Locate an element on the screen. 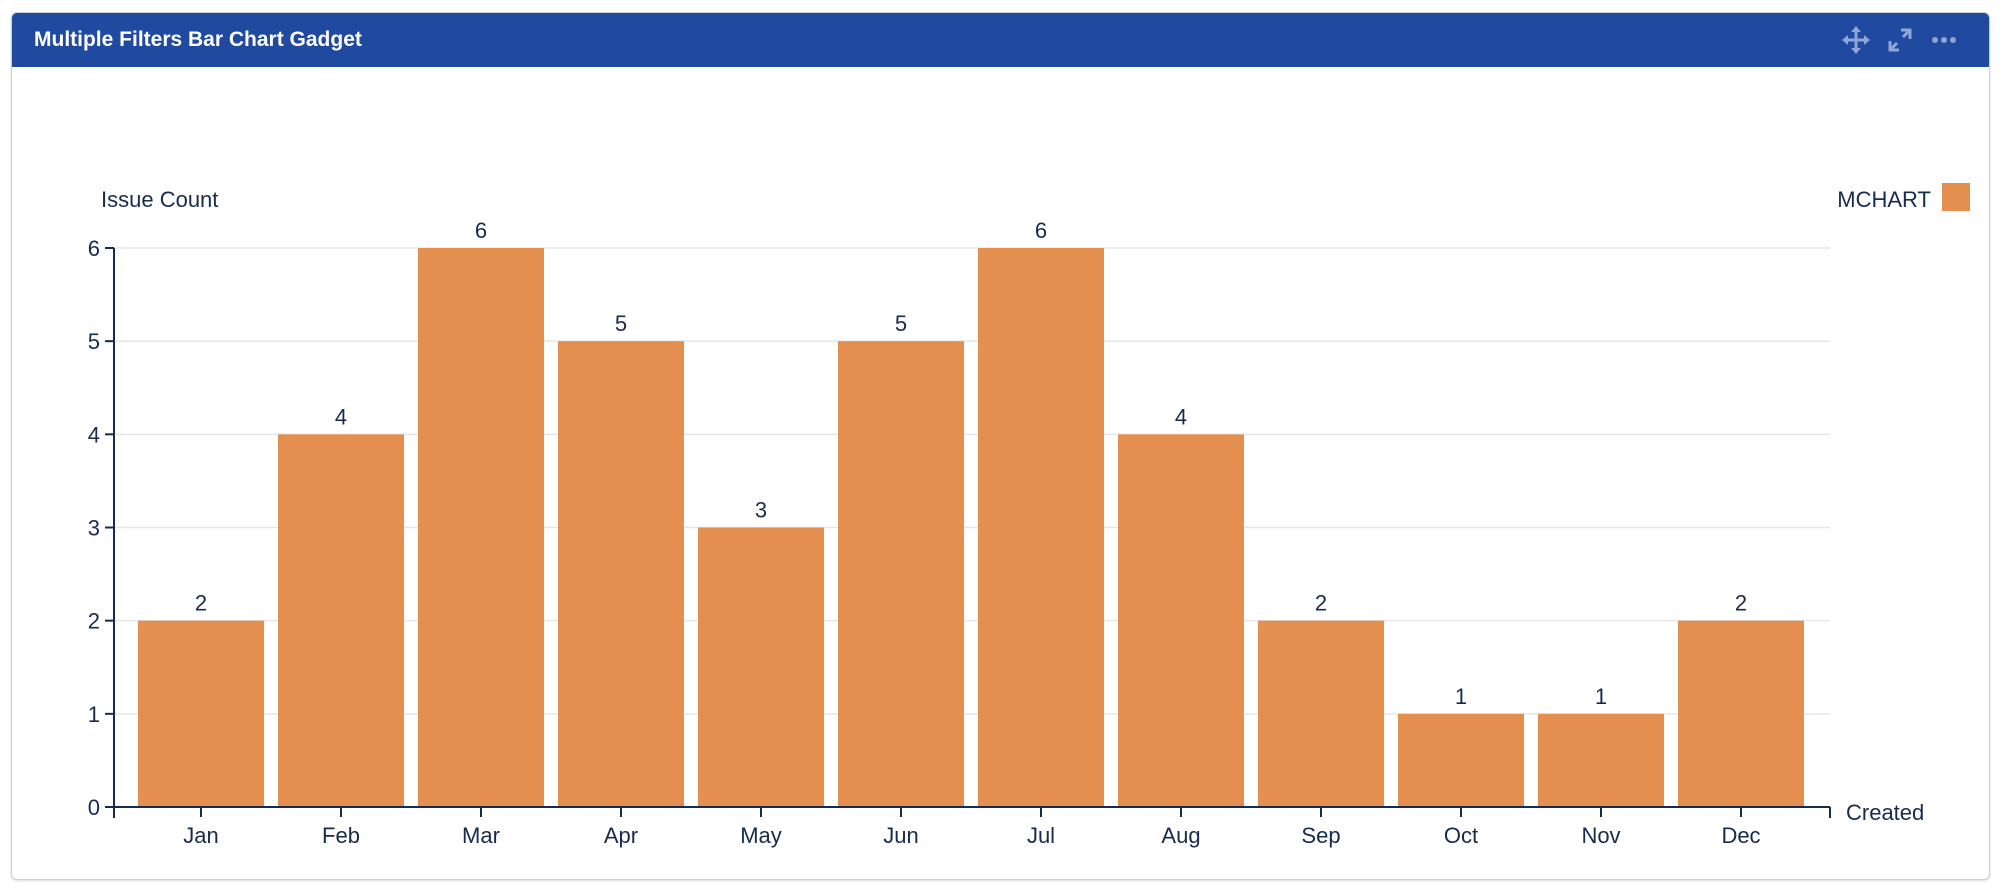 The image size is (2002, 890). bar-dec is located at coordinates (1741, 713).